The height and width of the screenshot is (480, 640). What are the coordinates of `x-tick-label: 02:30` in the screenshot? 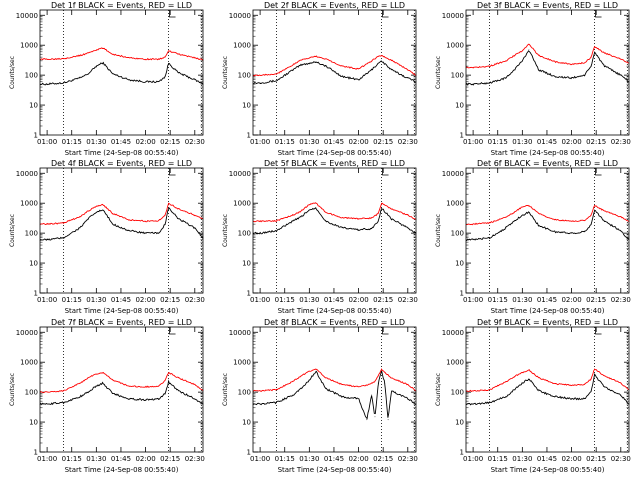 It's located at (195, 142).